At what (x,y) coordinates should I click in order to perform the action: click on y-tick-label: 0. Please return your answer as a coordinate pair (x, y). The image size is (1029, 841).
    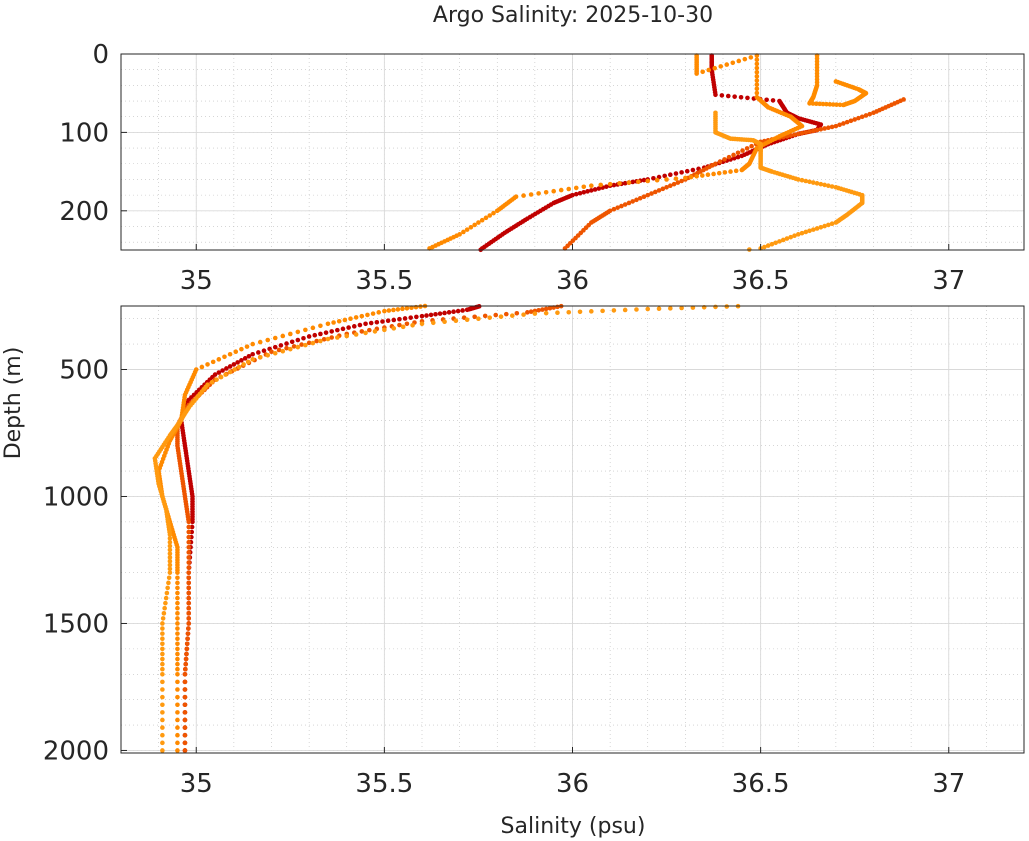
    Looking at the image, I should click on (100, 55).